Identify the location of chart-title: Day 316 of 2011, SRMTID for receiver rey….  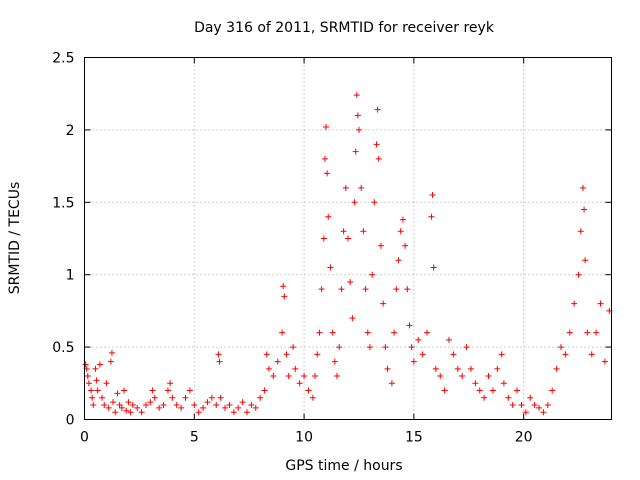
(344, 28).